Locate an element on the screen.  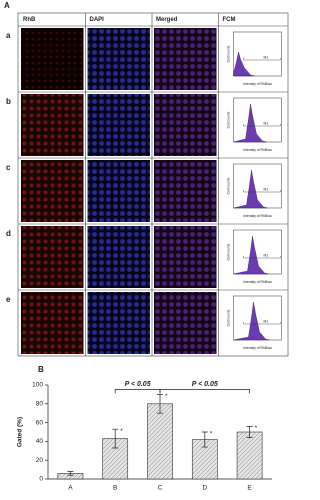
y-tick-label: 0 is located at coordinates (41, 479).